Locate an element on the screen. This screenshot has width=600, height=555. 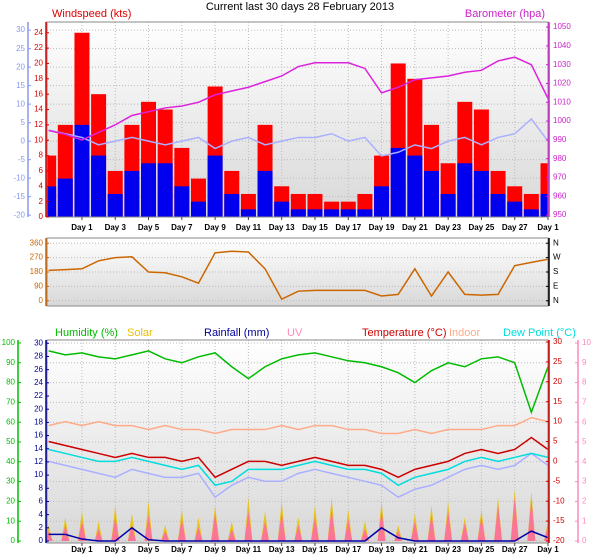
y-tick-label: 22 is located at coordinates (38, 395).